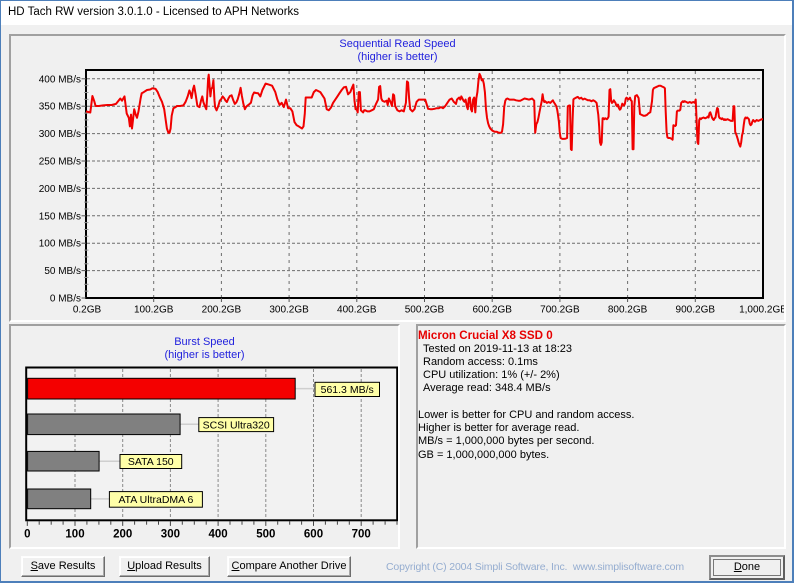 The width and height of the screenshot is (794, 583). What do you see at coordinates (122, 535) in the screenshot?
I see `svg-text: 200` at bounding box center [122, 535].